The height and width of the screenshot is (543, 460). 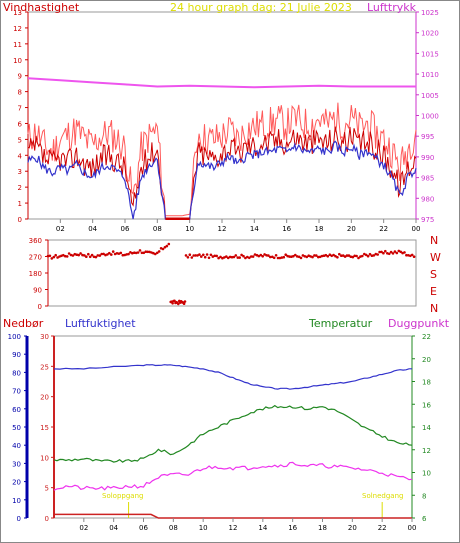 What do you see at coordinates (340, 323) in the screenshot?
I see `temperature-label: Temperatur` at bounding box center [340, 323].